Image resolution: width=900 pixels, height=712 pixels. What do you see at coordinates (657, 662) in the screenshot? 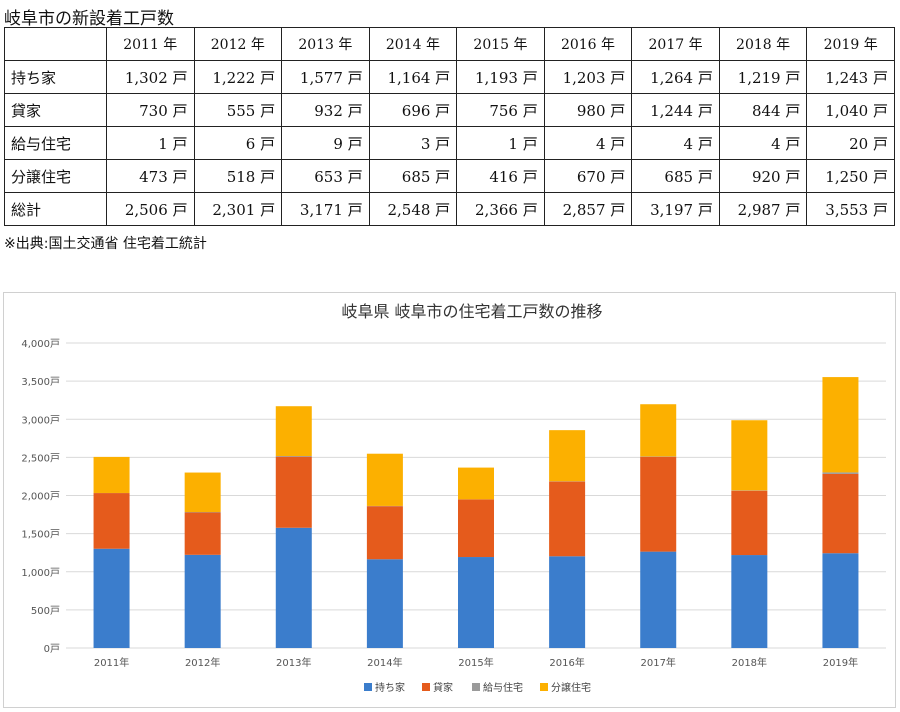
I see `x-tick-label: 2017年` at bounding box center [657, 662].